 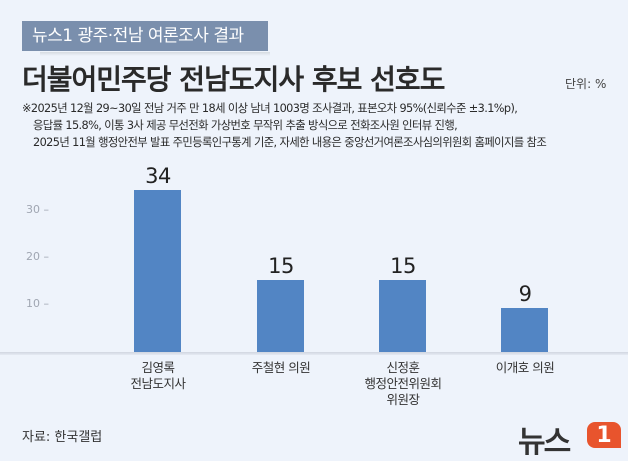 What do you see at coordinates (525, 367) in the screenshot?
I see `category-label: 이개호 의원` at bounding box center [525, 367].